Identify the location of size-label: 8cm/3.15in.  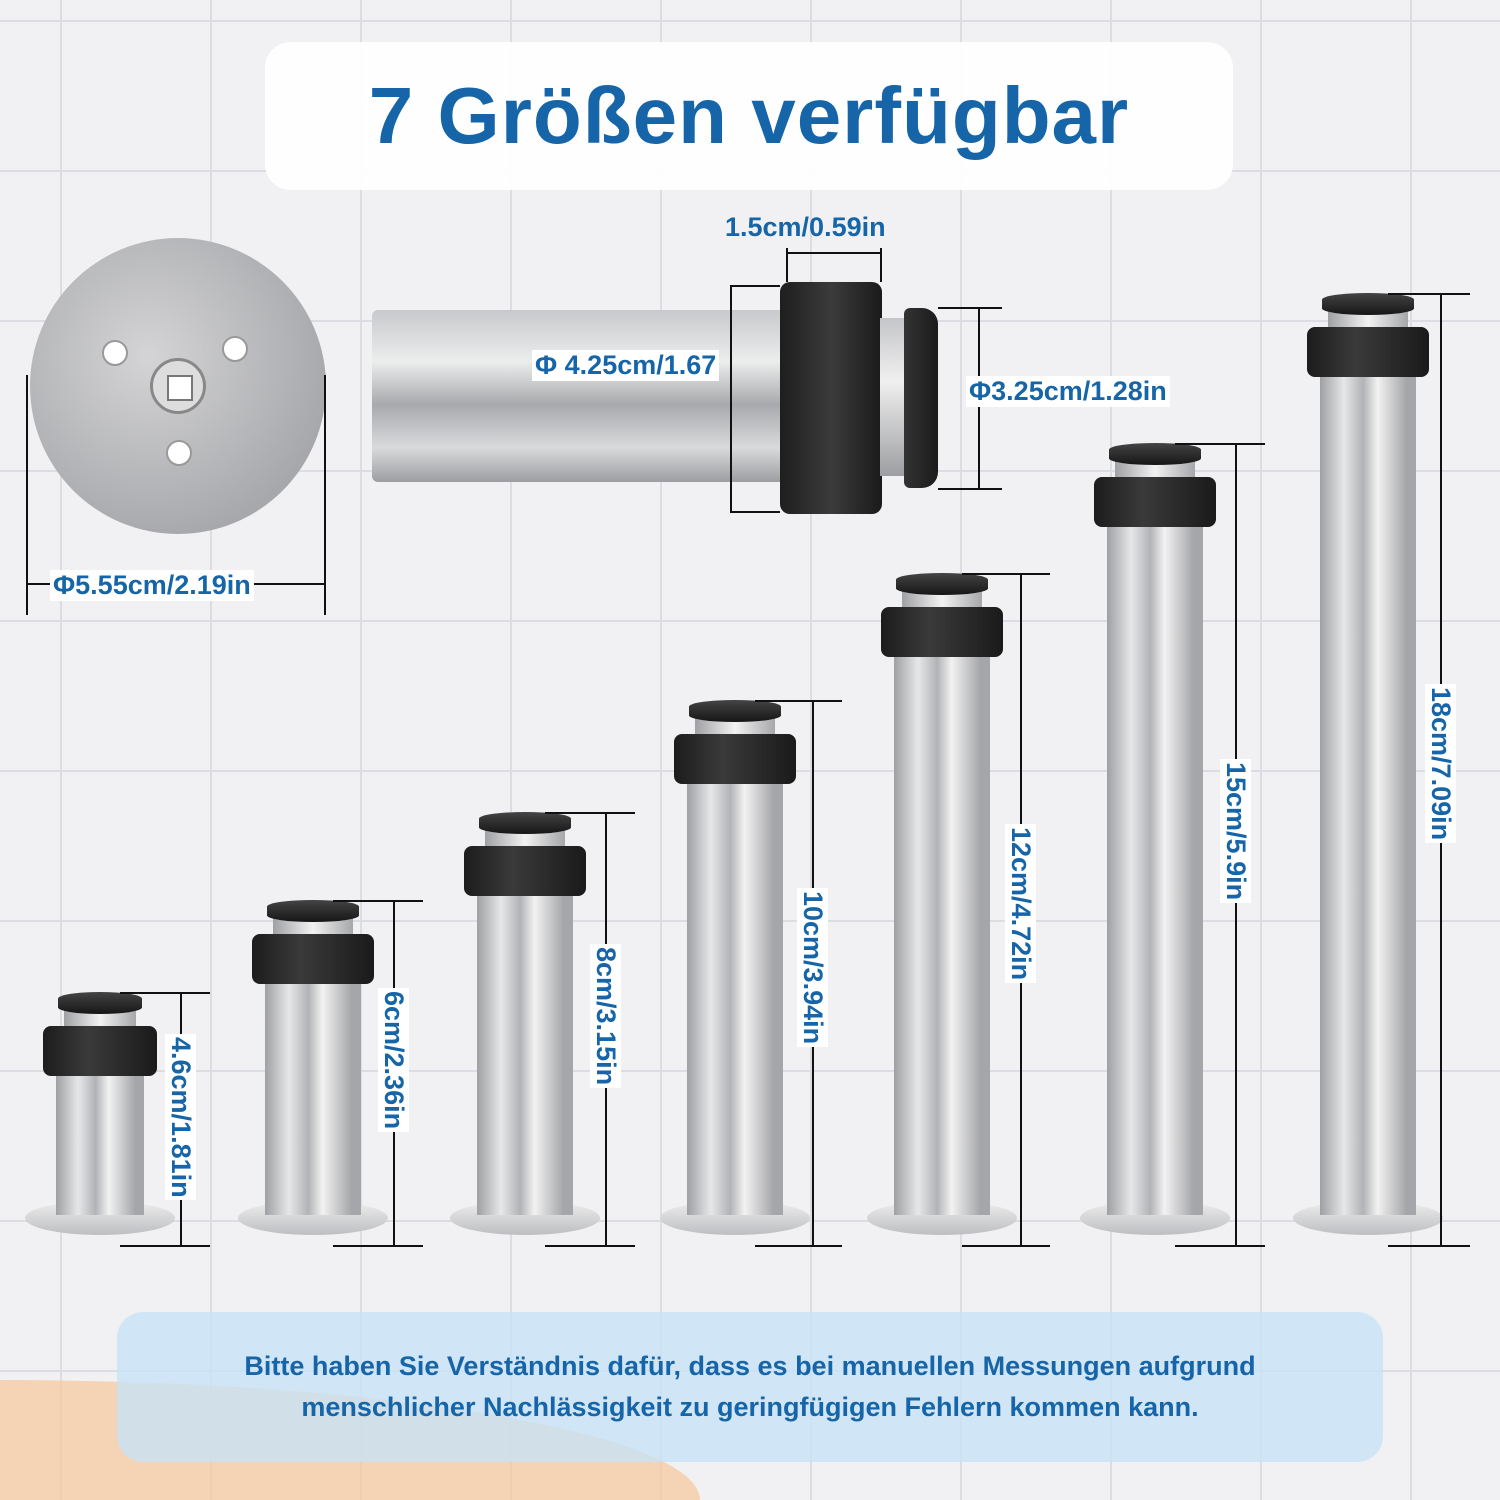
(605, 1015).